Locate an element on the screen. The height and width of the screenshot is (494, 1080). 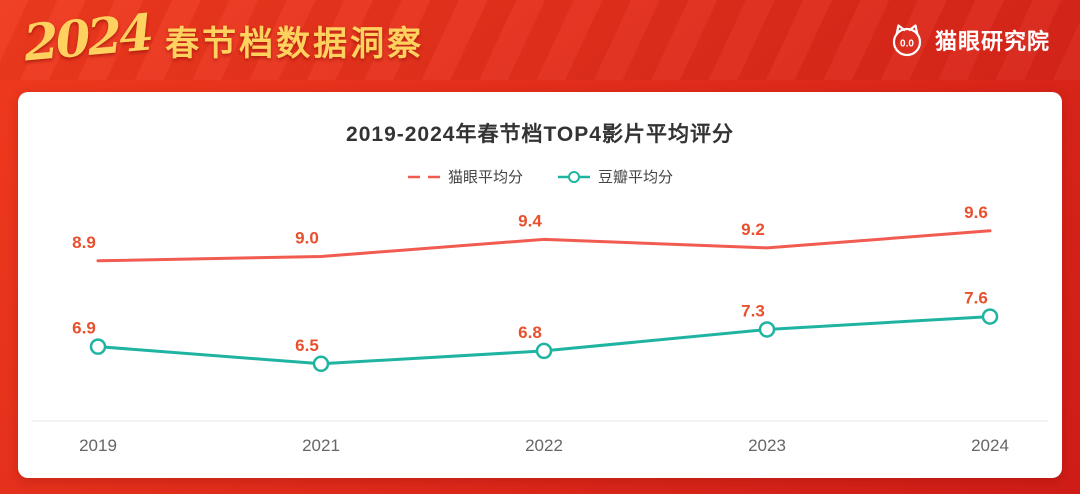
header-title: 春节档数据洞察 is located at coordinates (295, 43).